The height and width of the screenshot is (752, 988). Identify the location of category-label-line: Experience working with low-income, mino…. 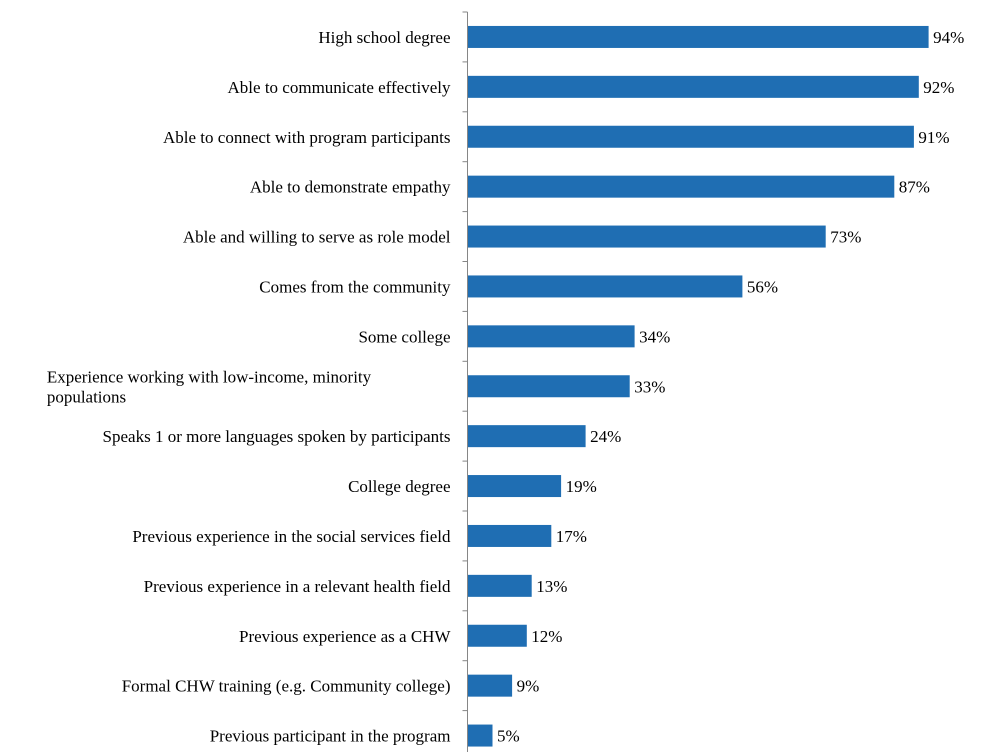
(209, 376).